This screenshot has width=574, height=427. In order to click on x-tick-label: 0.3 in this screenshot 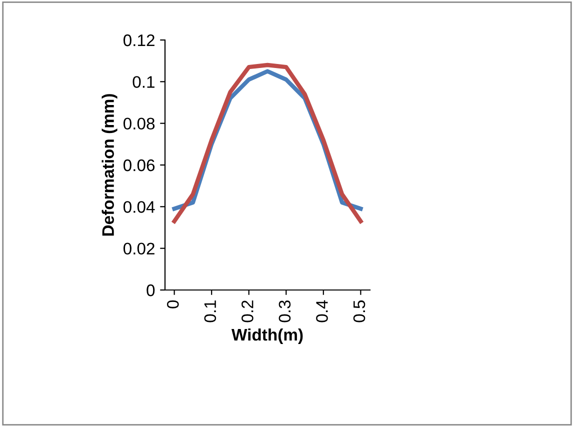, I will do `click(284, 311)`.